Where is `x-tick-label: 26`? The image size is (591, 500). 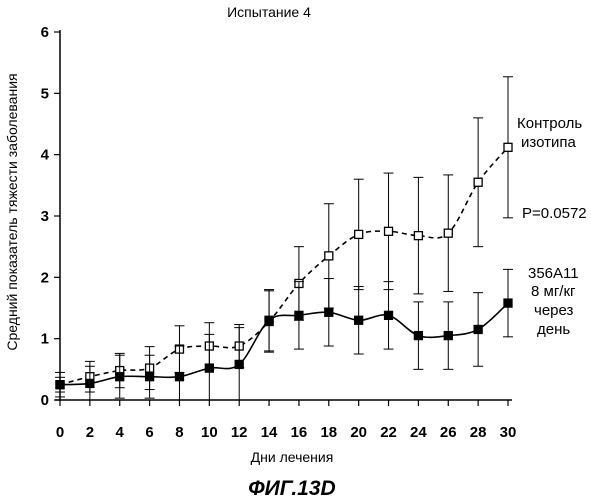 x-tick-label: 26 is located at coordinates (448, 432).